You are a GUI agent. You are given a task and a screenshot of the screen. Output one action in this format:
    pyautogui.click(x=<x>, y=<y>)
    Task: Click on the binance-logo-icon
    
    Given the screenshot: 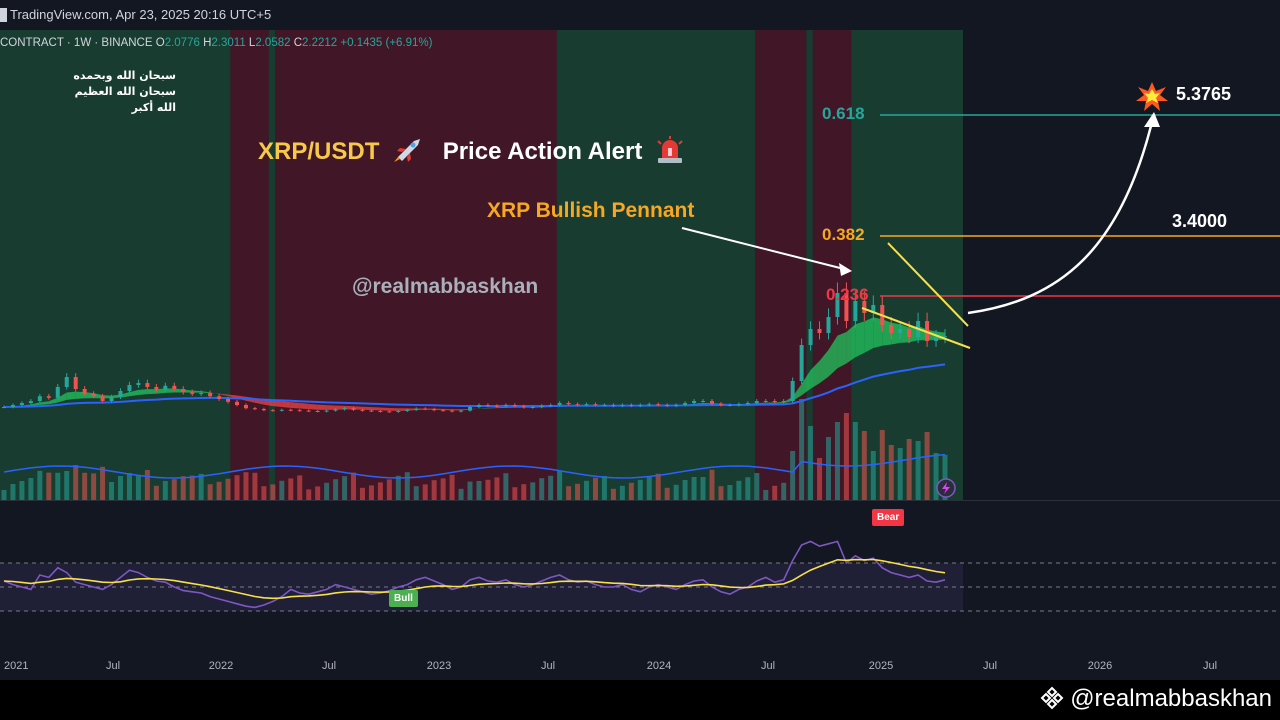 What is the action you would take?
    pyautogui.click(x=1052, y=698)
    